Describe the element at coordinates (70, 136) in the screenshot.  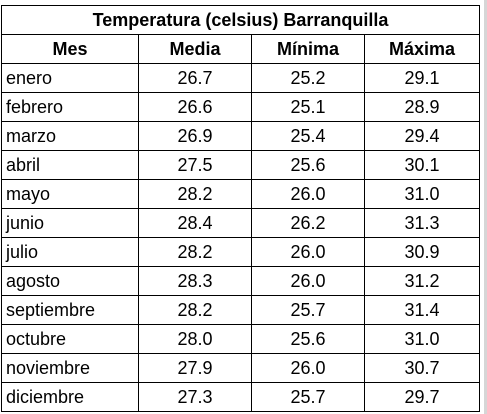
I see `cell-mes: marzo` at that location.